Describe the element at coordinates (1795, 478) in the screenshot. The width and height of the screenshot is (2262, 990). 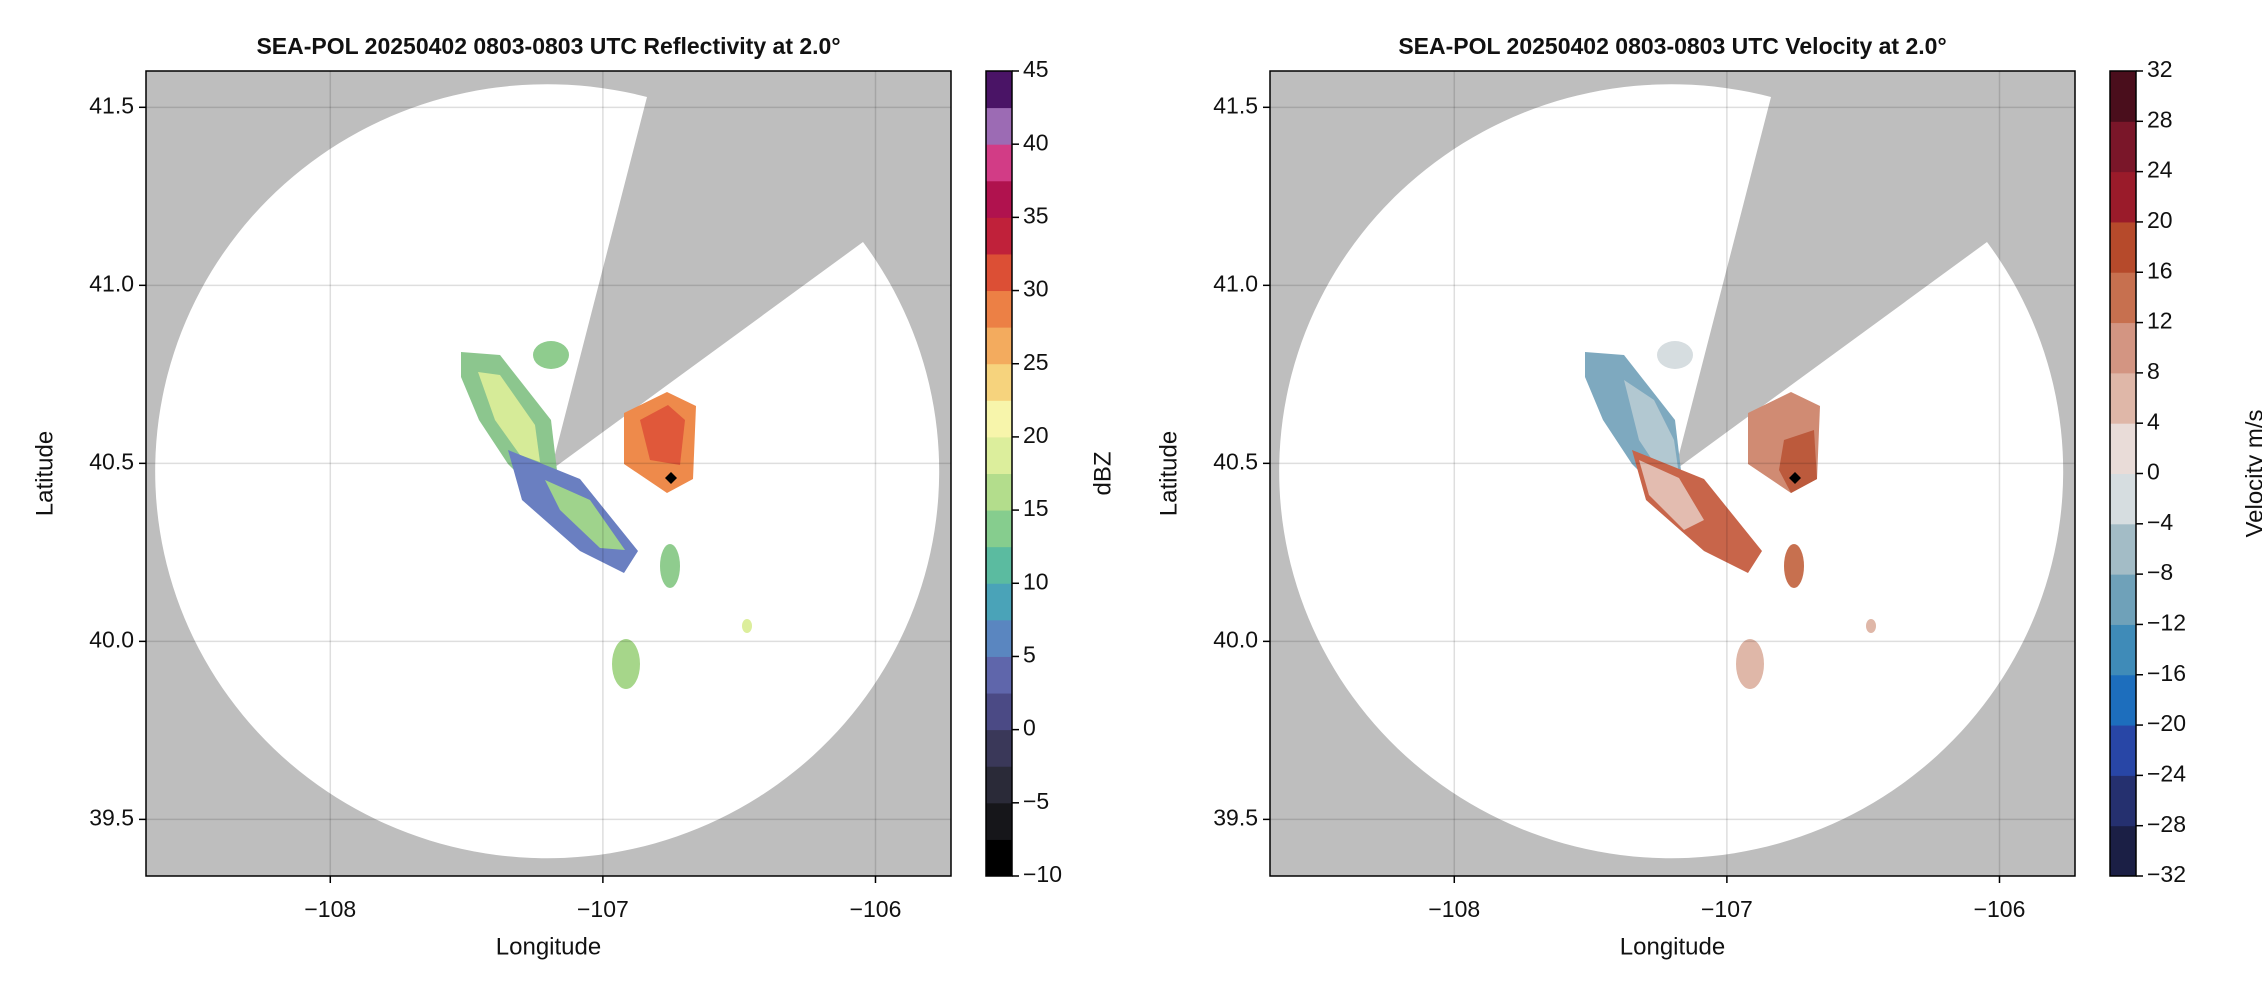
I see `radar-site` at that location.